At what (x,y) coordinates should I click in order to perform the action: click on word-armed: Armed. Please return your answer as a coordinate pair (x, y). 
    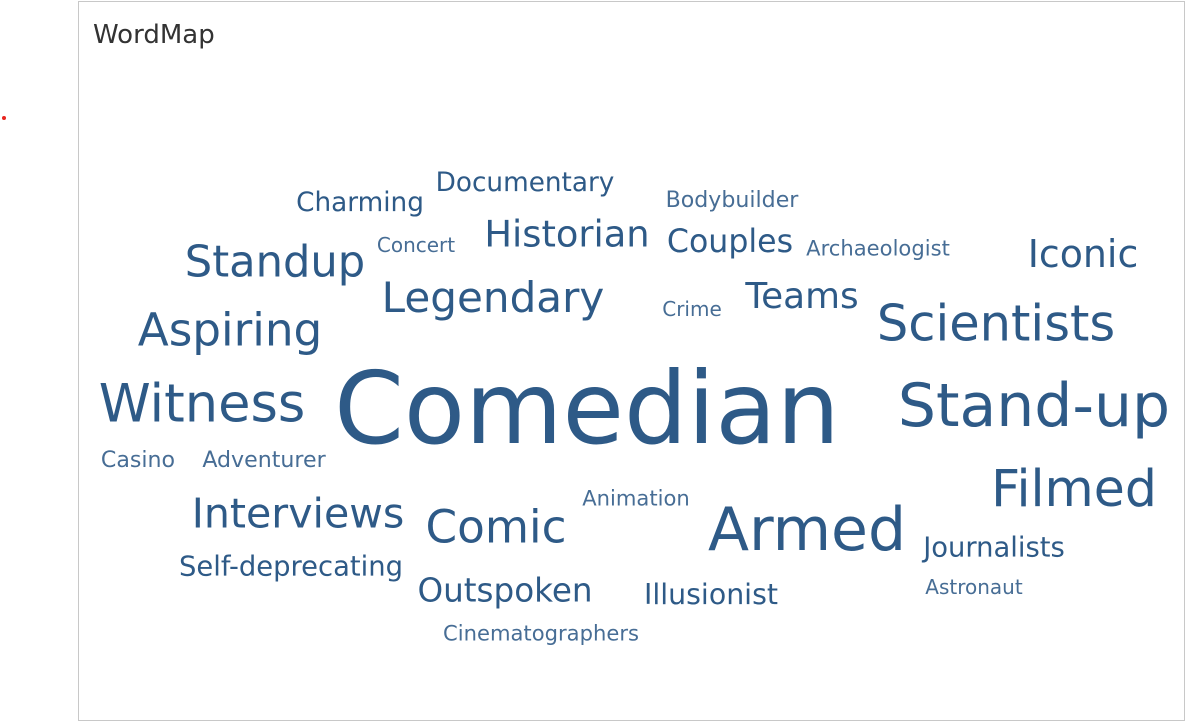
    Looking at the image, I should click on (807, 530).